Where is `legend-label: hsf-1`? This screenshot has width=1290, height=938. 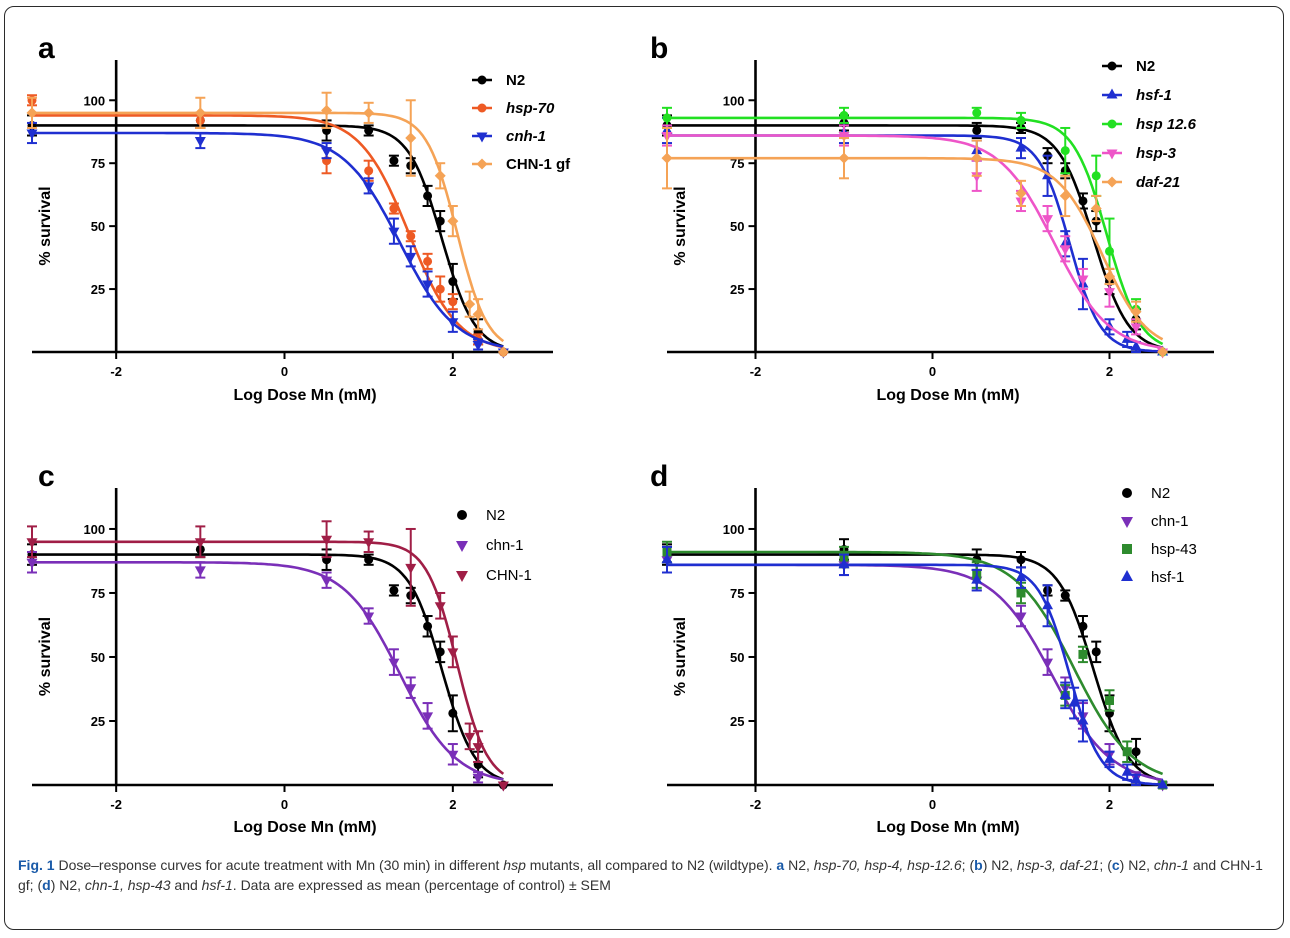
legend-label: hsf-1 is located at coordinates (1154, 95).